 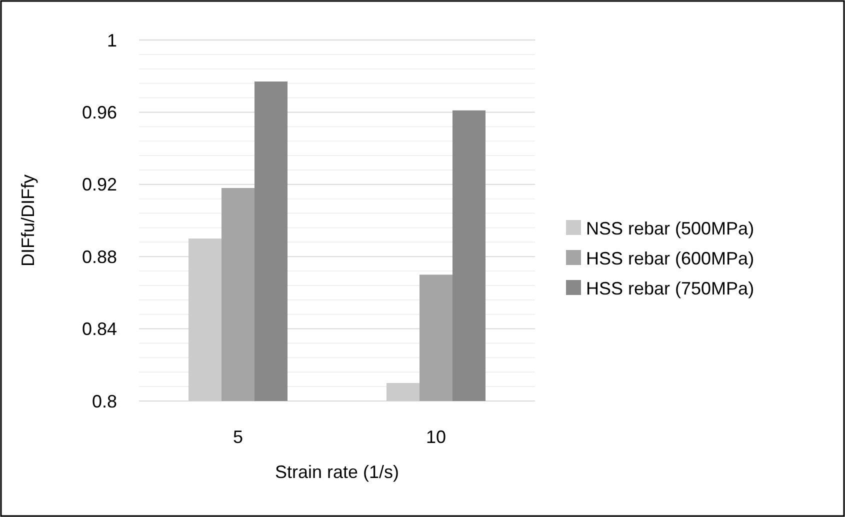 What do you see at coordinates (670, 228) in the screenshot?
I see `legend-label: NSS rebar (500MPa)` at bounding box center [670, 228].